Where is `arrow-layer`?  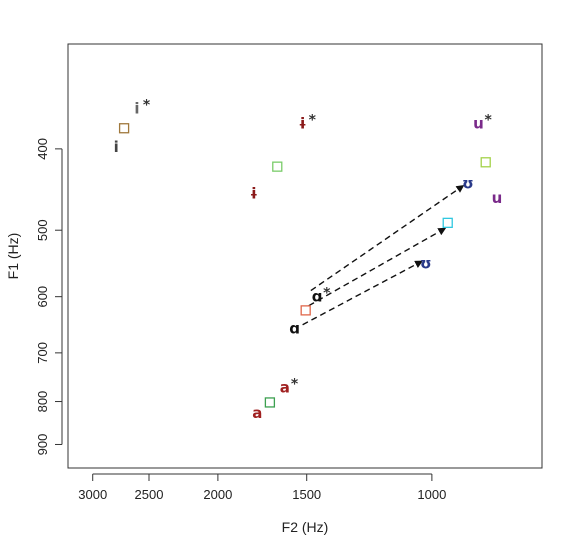
arrow-layer is located at coordinates (383, 255).